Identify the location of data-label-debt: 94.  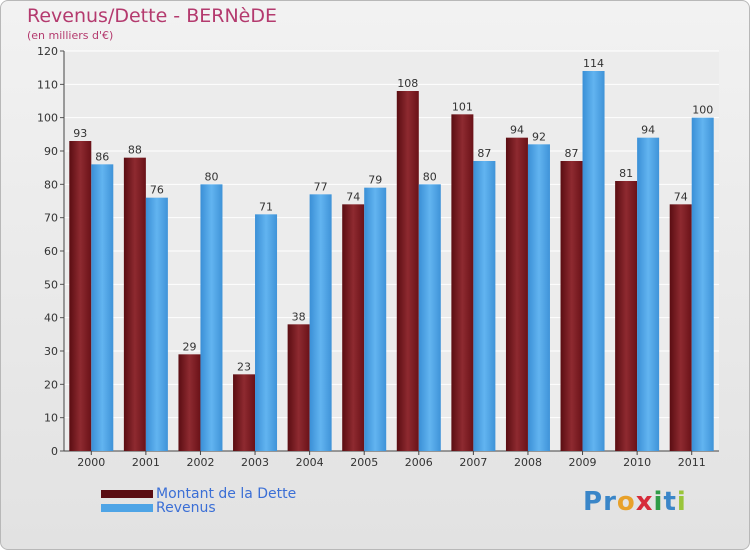
(517, 130).